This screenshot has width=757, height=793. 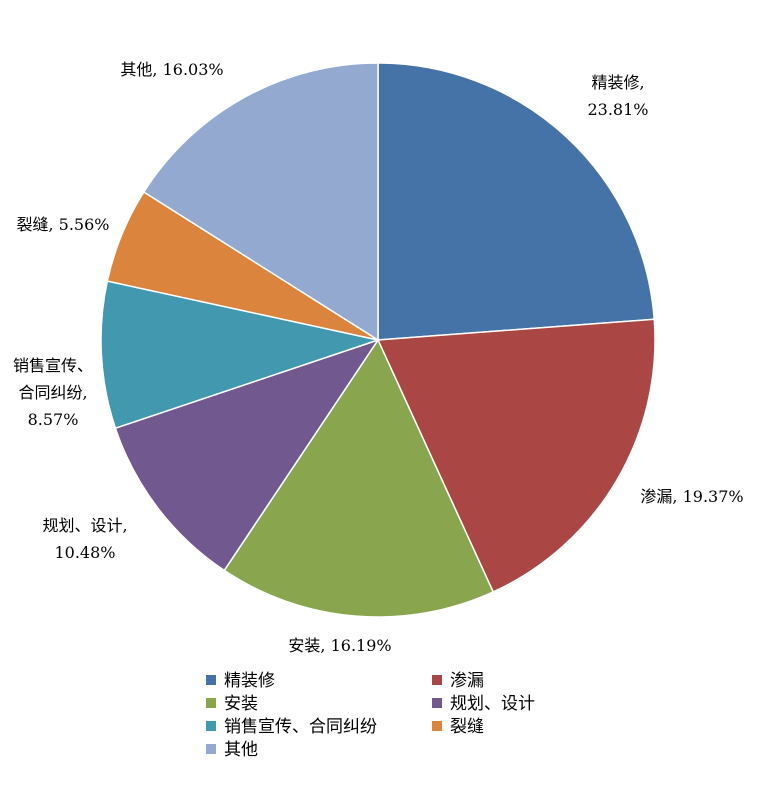 What do you see at coordinates (241, 750) in the screenshot?
I see `legend-label-7: 其他` at bounding box center [241, 750].